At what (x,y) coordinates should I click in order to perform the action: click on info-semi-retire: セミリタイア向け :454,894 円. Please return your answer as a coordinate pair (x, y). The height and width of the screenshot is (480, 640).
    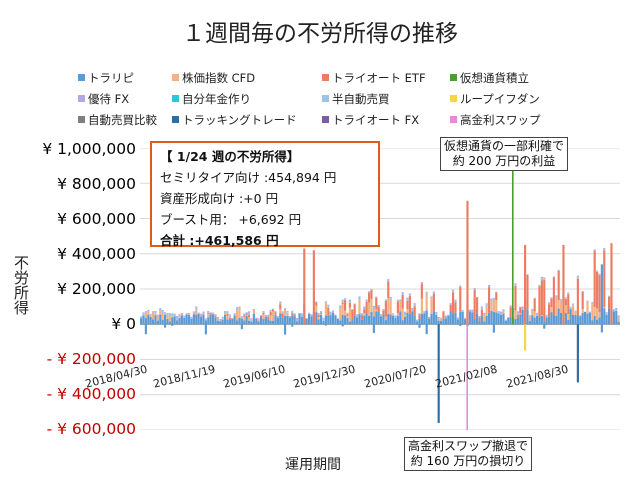
    Looking at the image, I should click on (248, 177).